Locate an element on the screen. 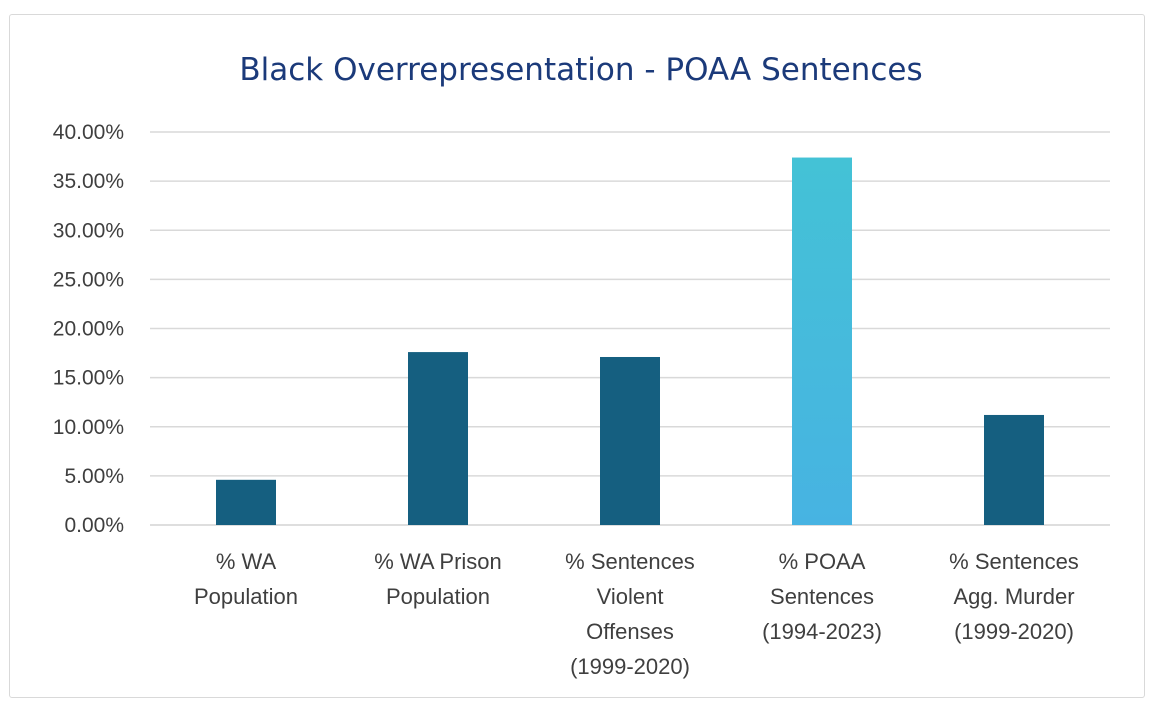  x-tick-label: % WA Population is located at coordinates (246, 579).